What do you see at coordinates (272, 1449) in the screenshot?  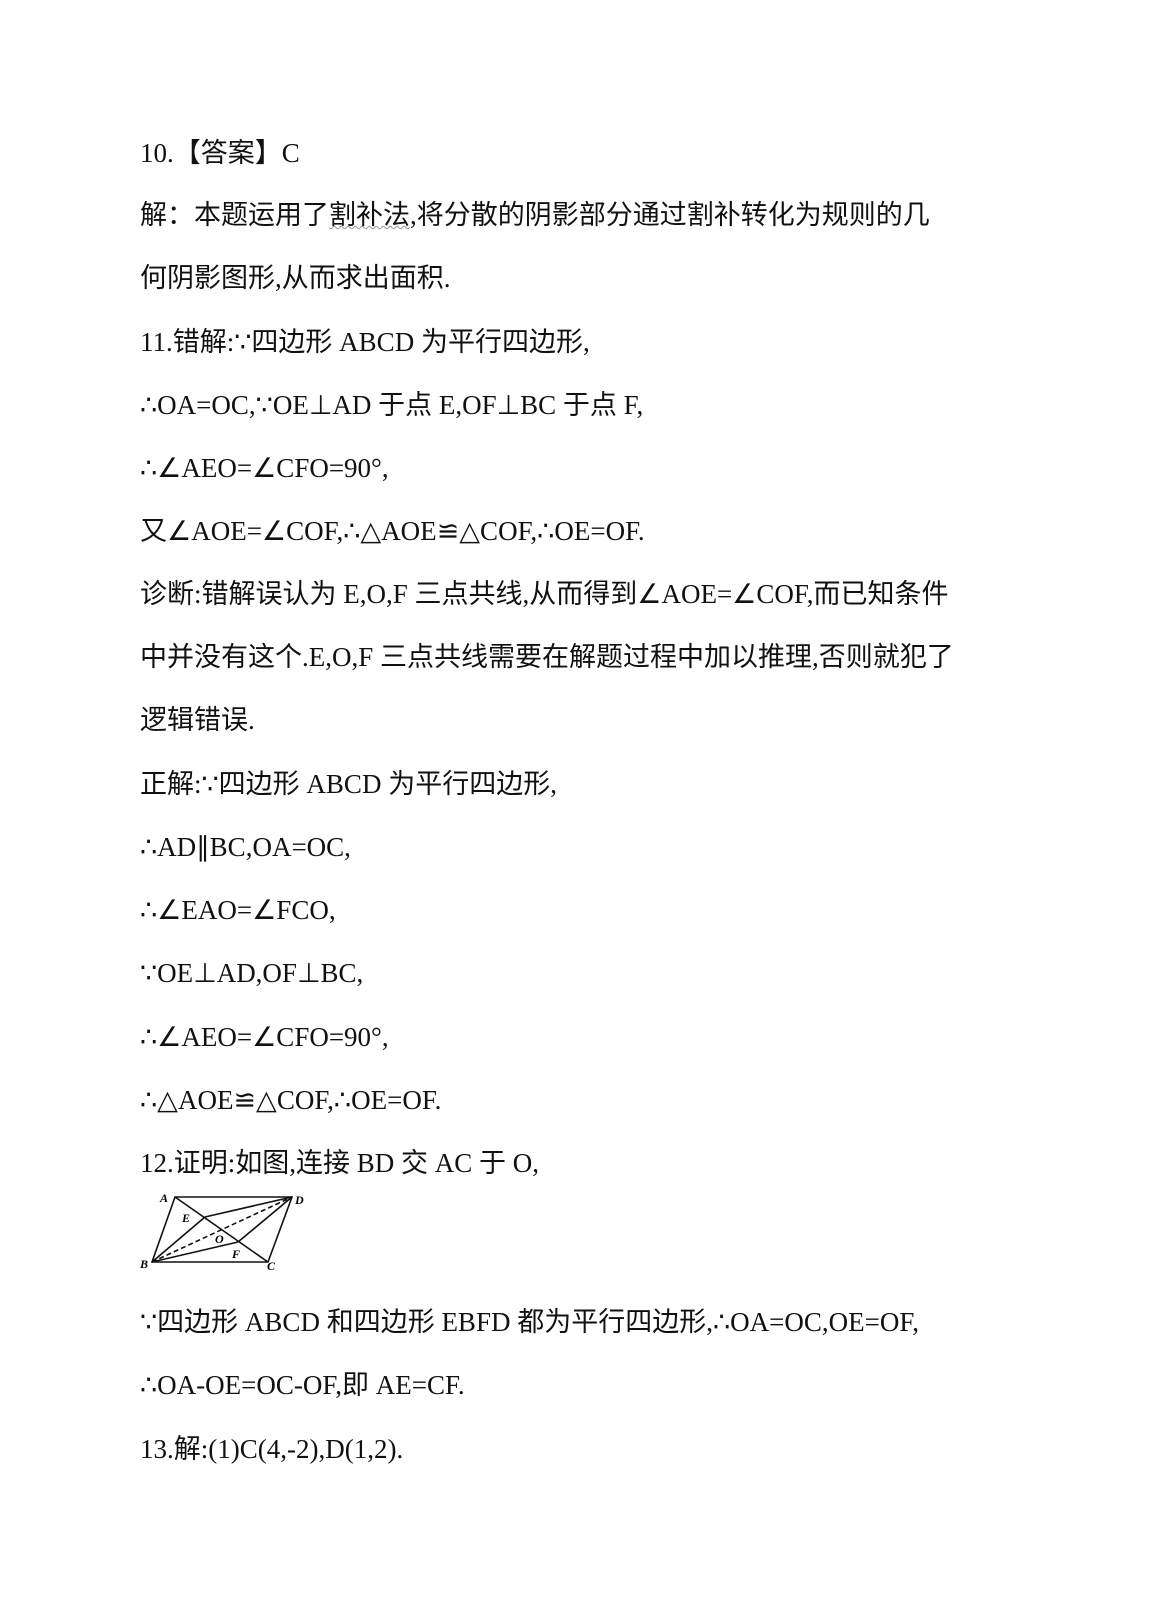 I see `line: 13.解:(1)C(4,-2),D(1,2).` at bounding box center [272, 1449].